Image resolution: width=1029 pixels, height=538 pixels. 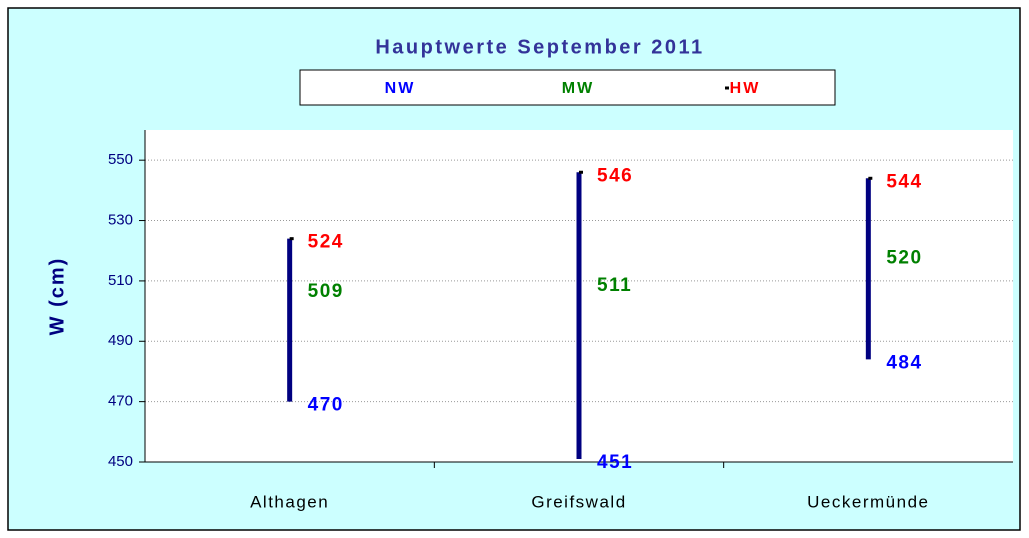 I want to click on y-tick-label: 490, so click(x=120, y=340).